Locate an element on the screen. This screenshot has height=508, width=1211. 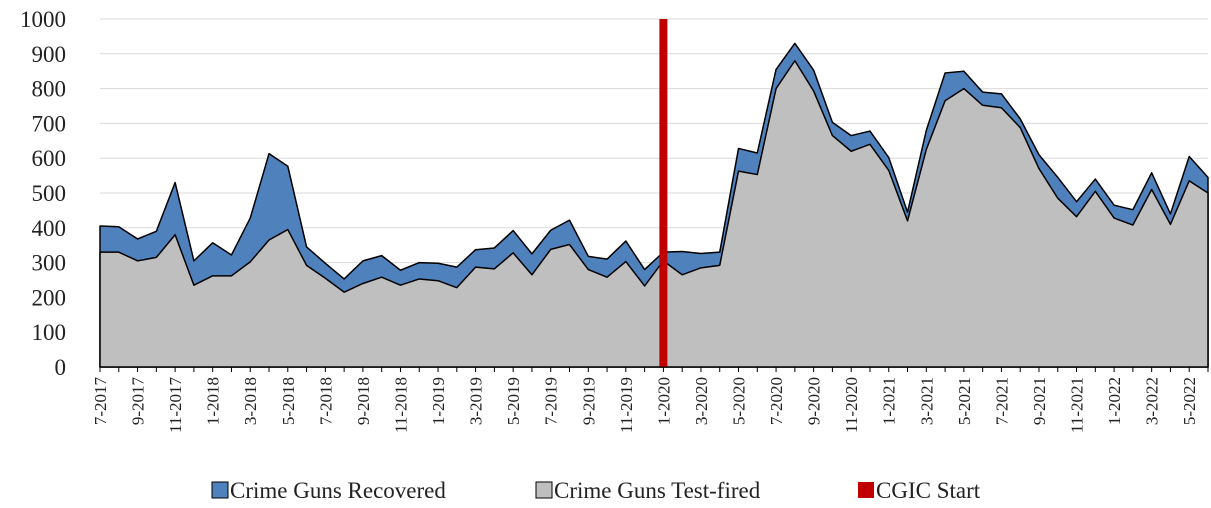
y-tick-label: 200 is located at coordinates (49, 297).